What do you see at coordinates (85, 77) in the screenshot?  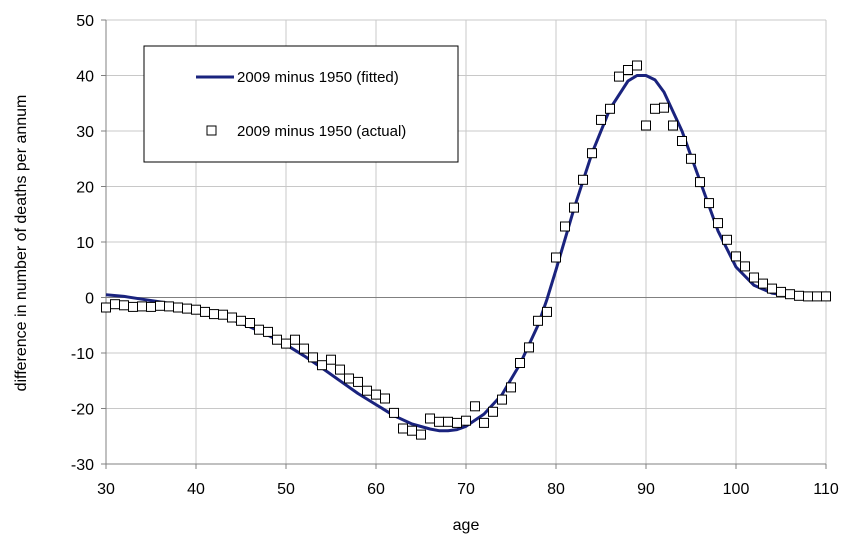 I see `y-tick-label: 40` at bounding box center [85, 77].